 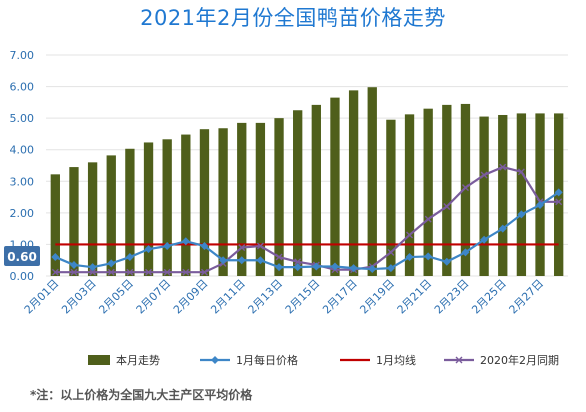 I want to click on y-tick-label: 0.00, so click(x=22, y=276).